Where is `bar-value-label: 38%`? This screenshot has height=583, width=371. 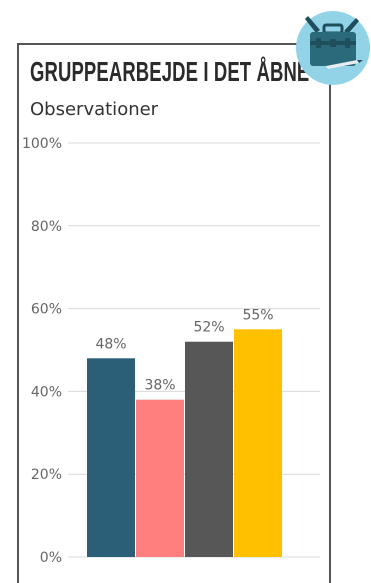
bar-value-label: 38% is located at coordinates (159, 386).